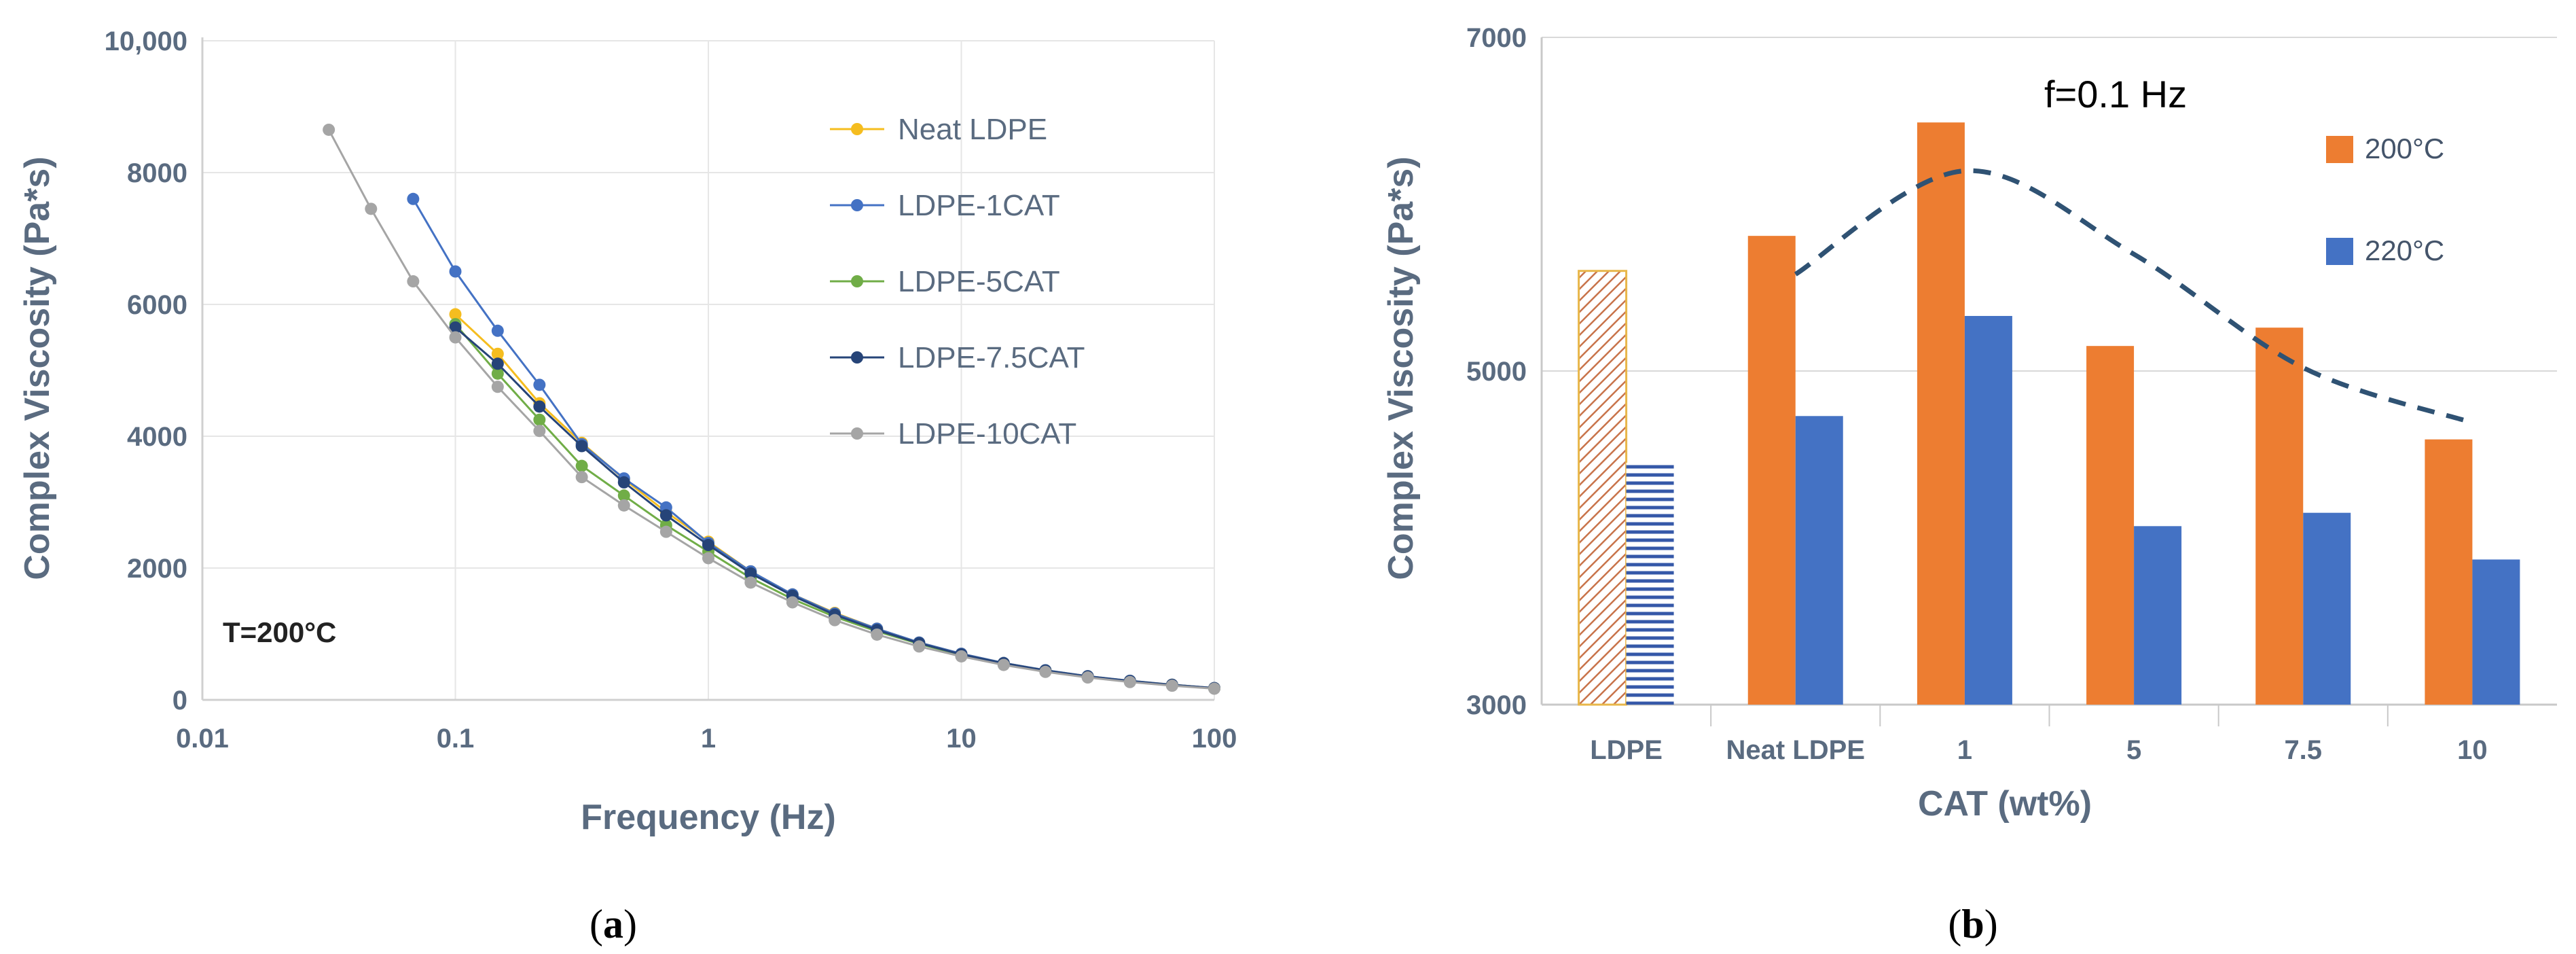  I want to click on panel-b-legend-label: 220°C, so click(2404, 250).